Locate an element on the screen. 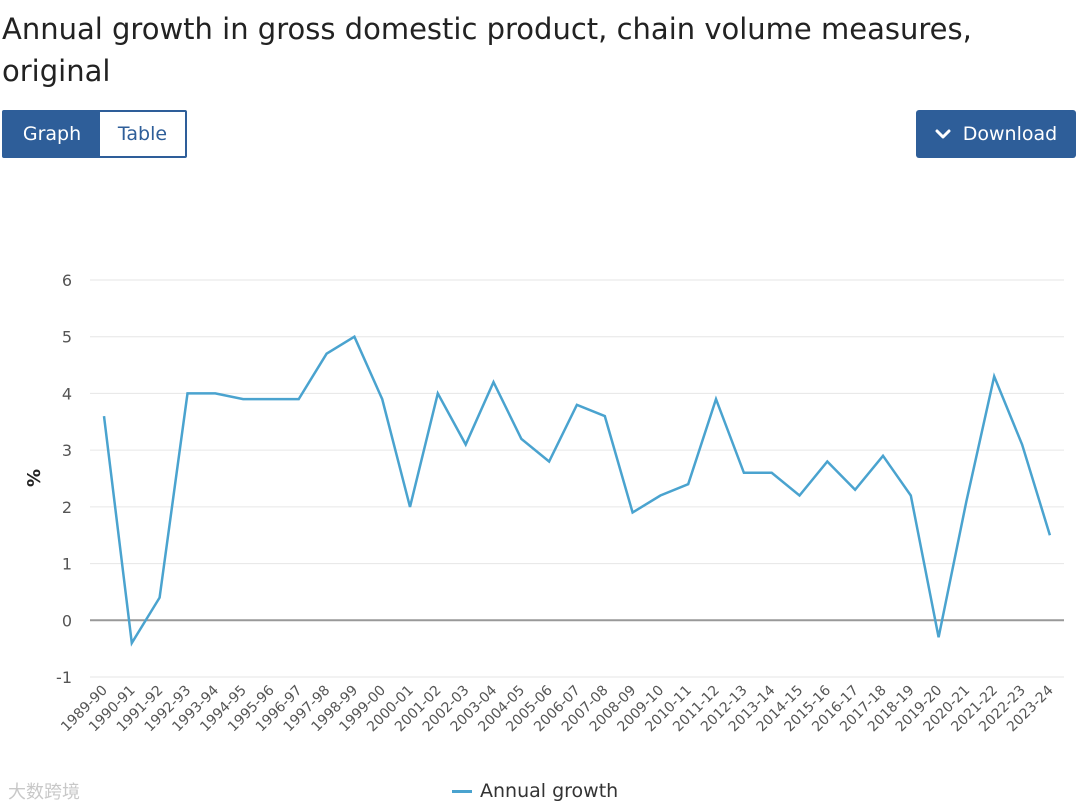  download-button: Download is located at coordinates (996, 134).